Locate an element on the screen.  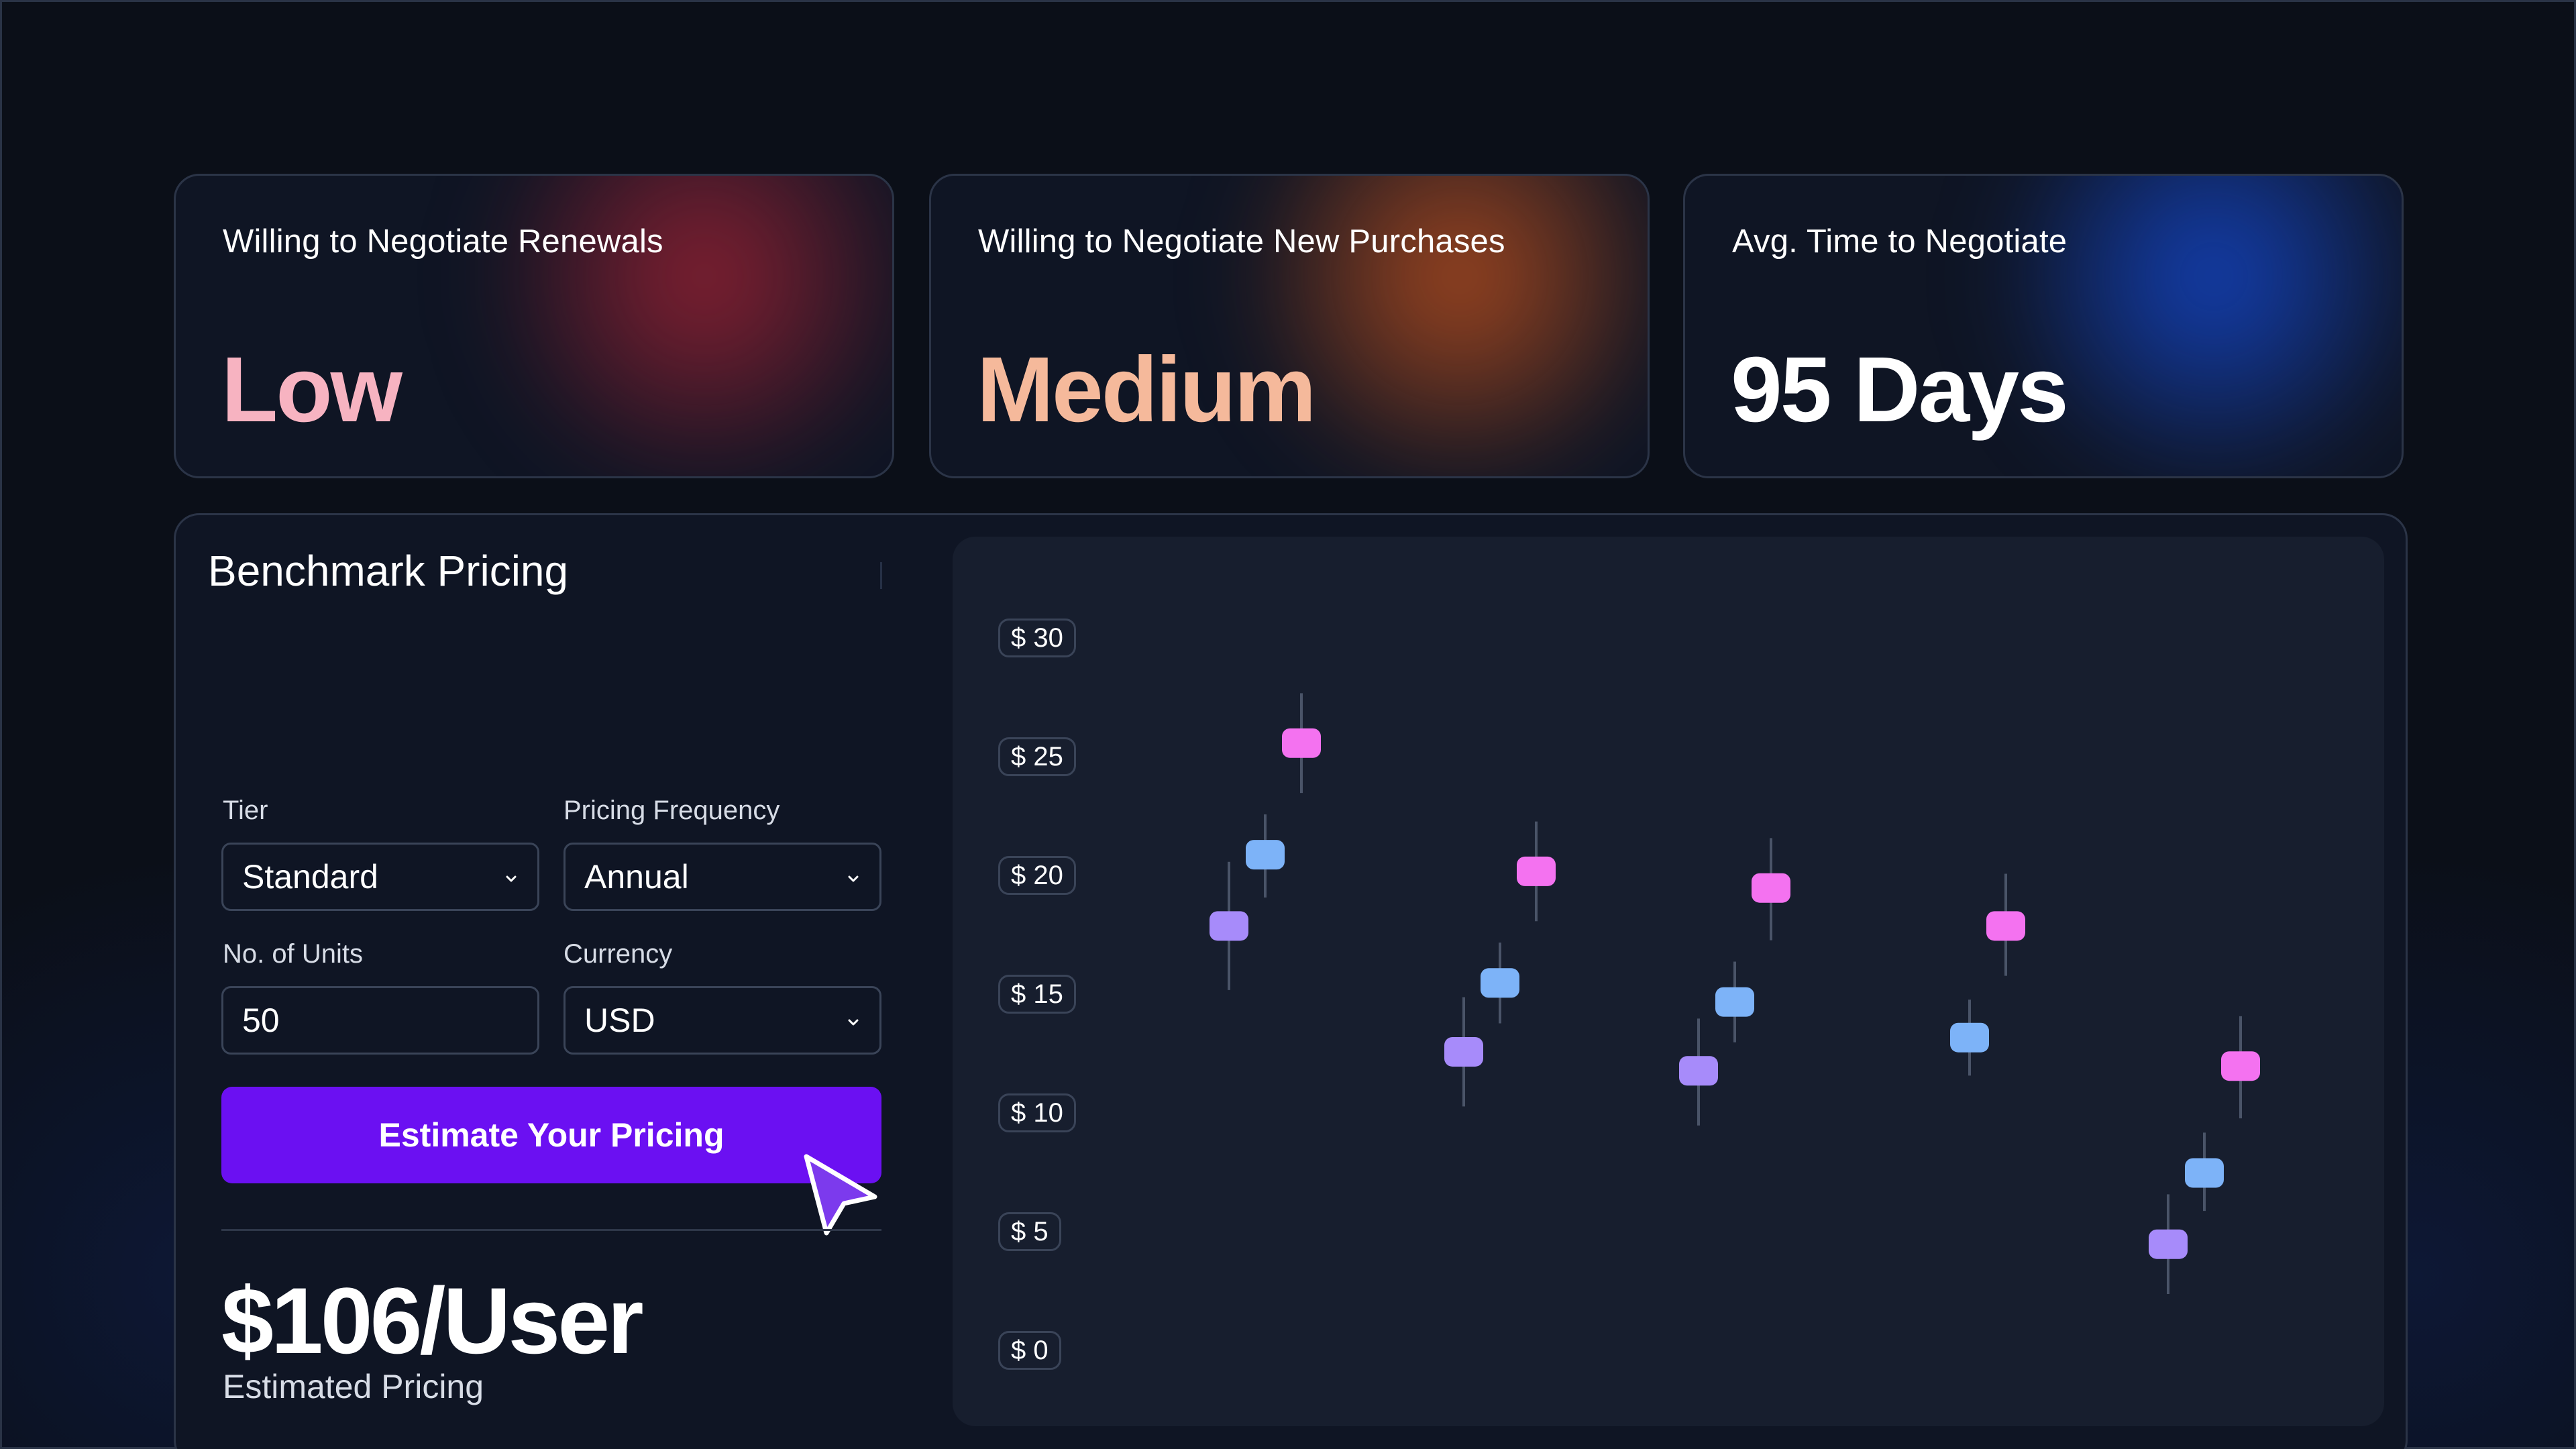
frequency-select: Annual is located at coordinates (722, 877).